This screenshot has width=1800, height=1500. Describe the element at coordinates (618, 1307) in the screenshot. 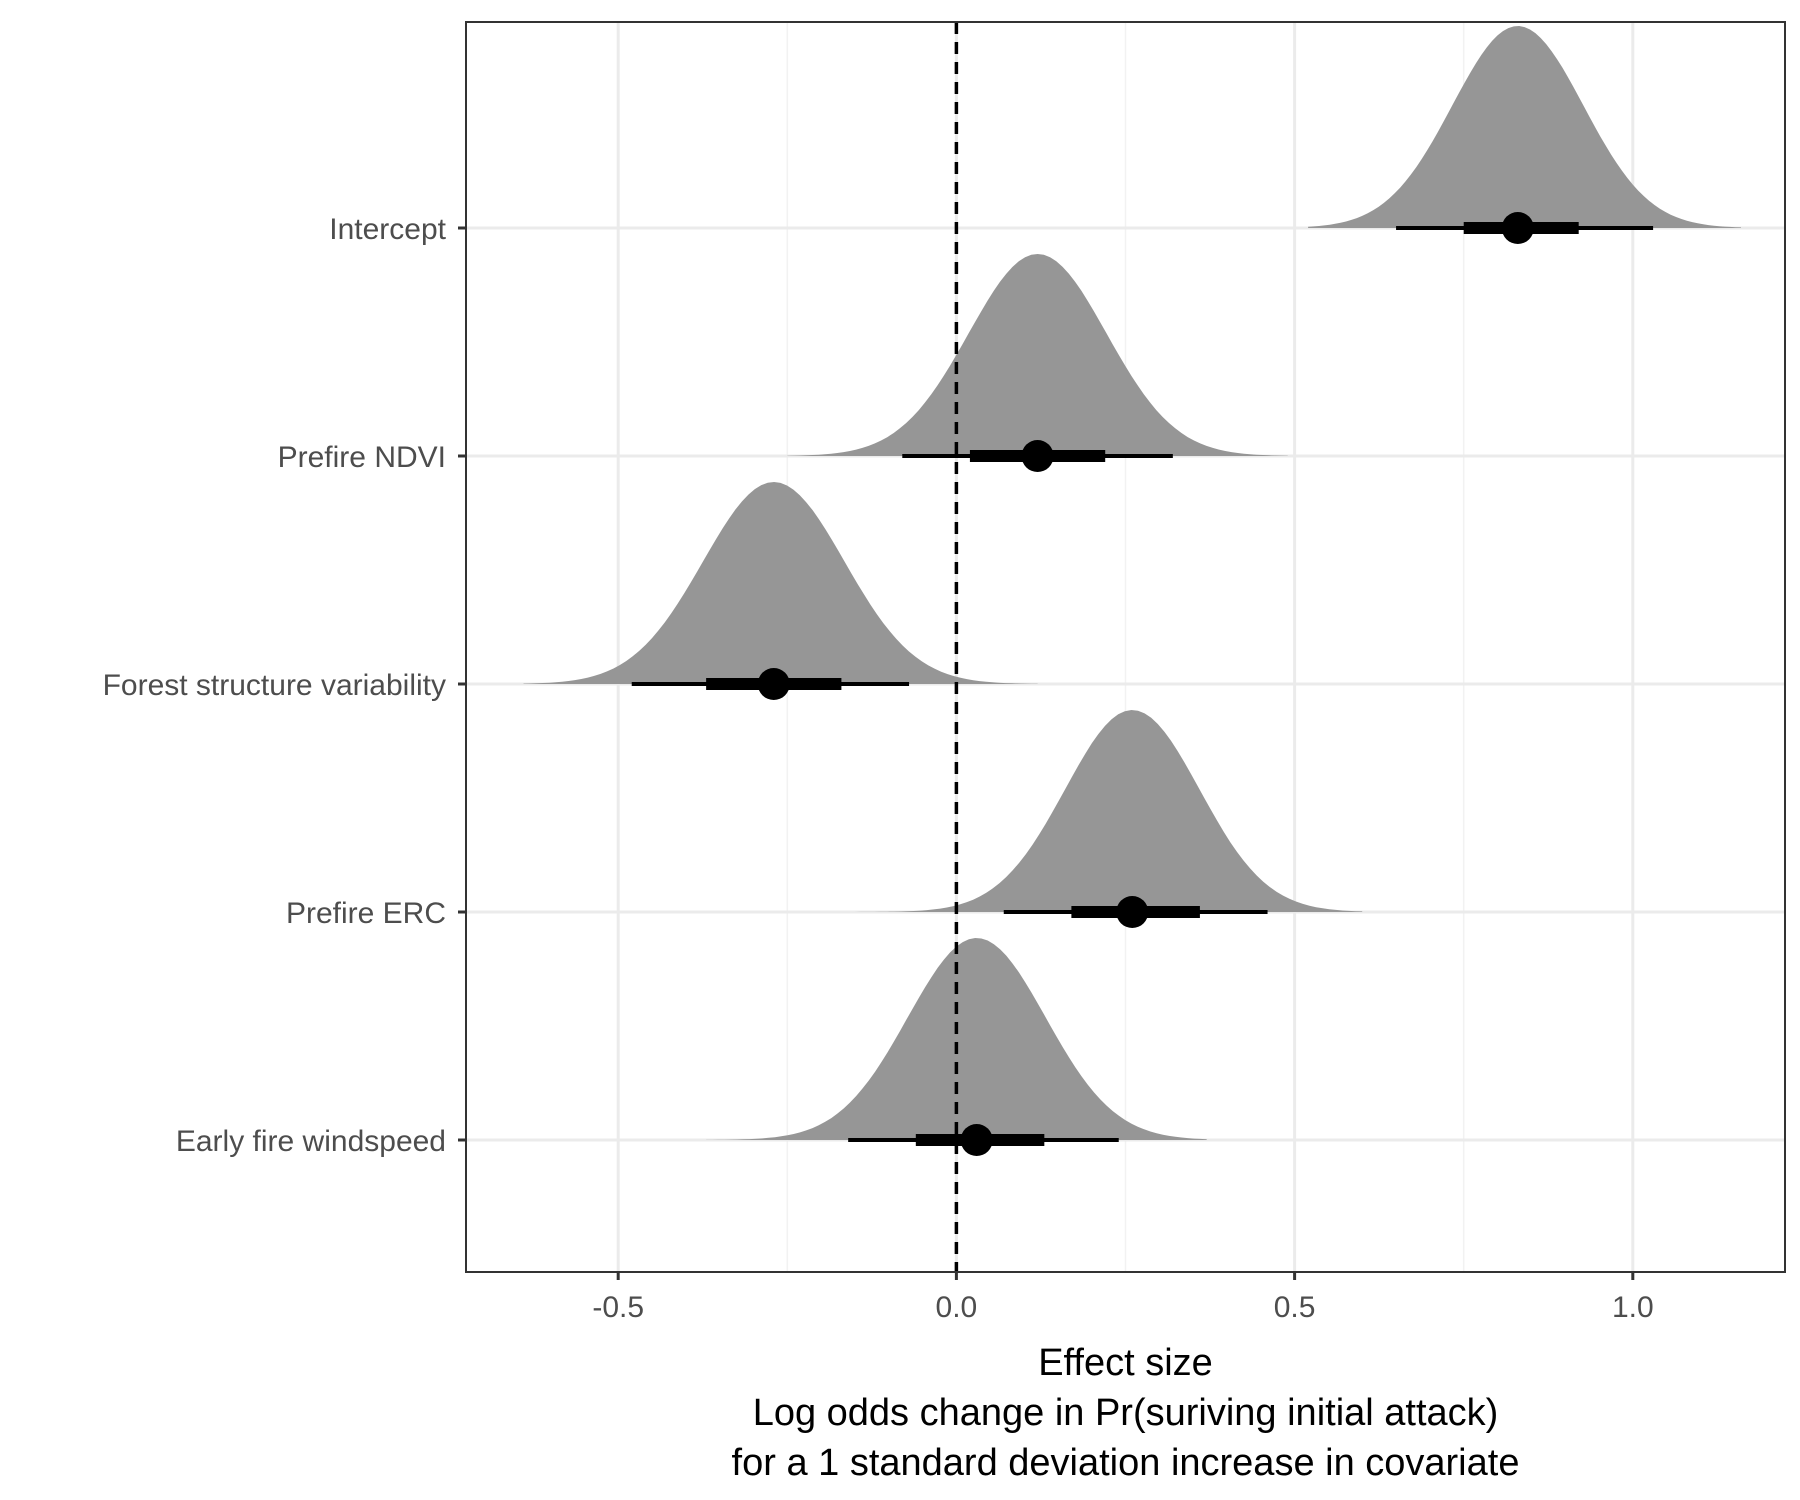

I see `x-tick-label: -0.5` at that location.